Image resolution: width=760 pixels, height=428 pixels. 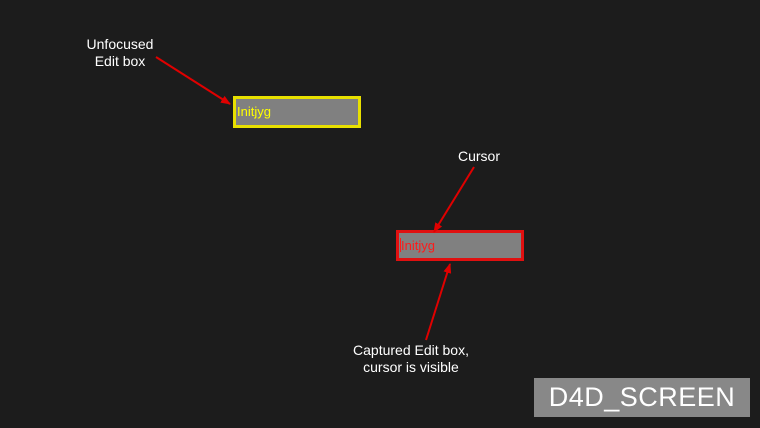 What do you see at coordinates (411, 367) in the screenshot?
I see `annotation-line: cursor is visible` at bounding box center [411, 367].